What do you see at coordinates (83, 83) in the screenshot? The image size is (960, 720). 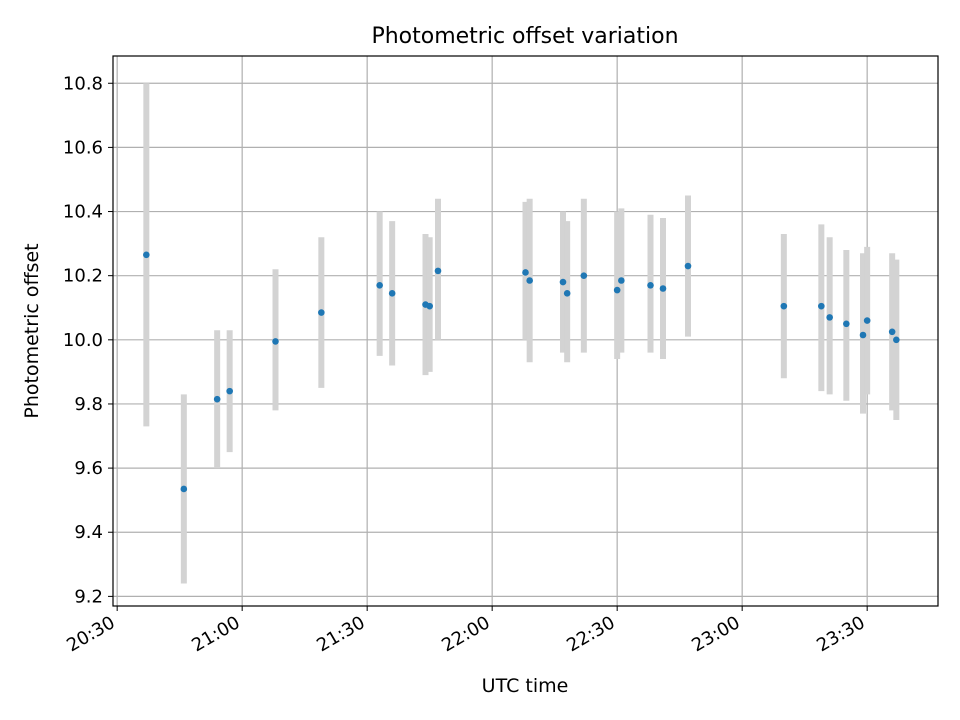 I see `y-tick-label: 10.8` at bounding box center [83, 83].